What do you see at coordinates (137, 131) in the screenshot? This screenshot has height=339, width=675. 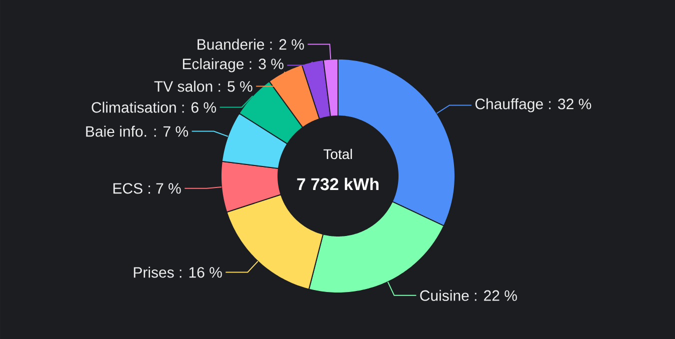 I see `slice-label: Baie info. : 7 %` at bounding box center [137, 131].